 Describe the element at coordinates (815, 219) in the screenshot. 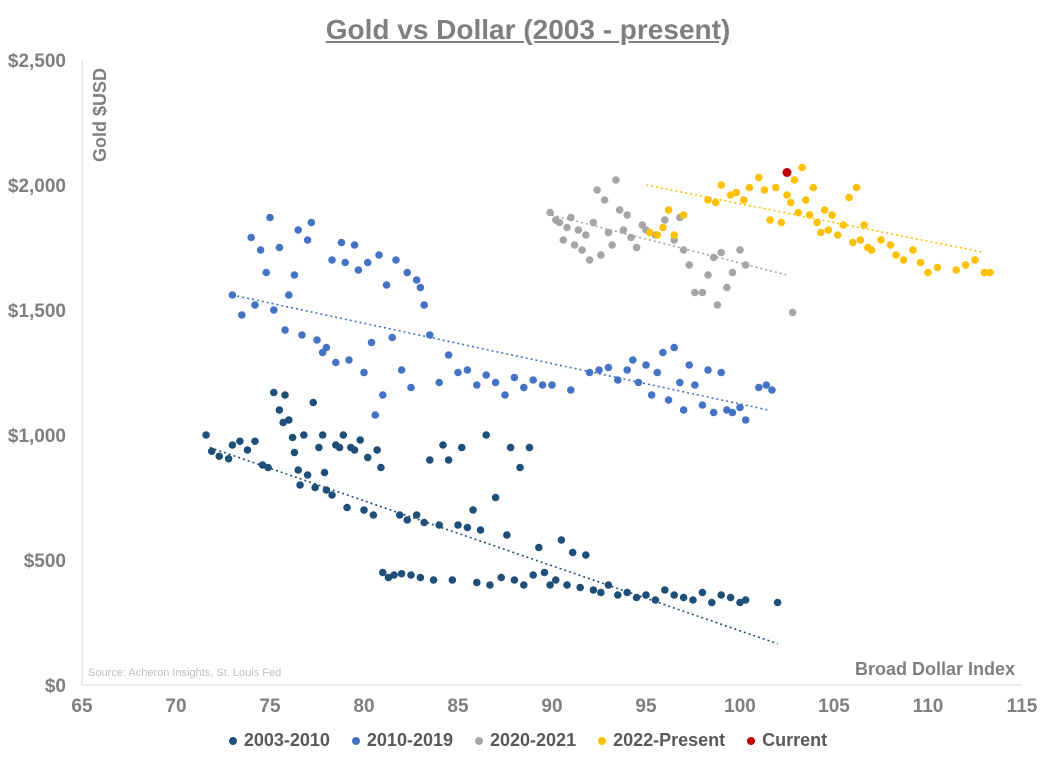

I see `trendline` at that location.